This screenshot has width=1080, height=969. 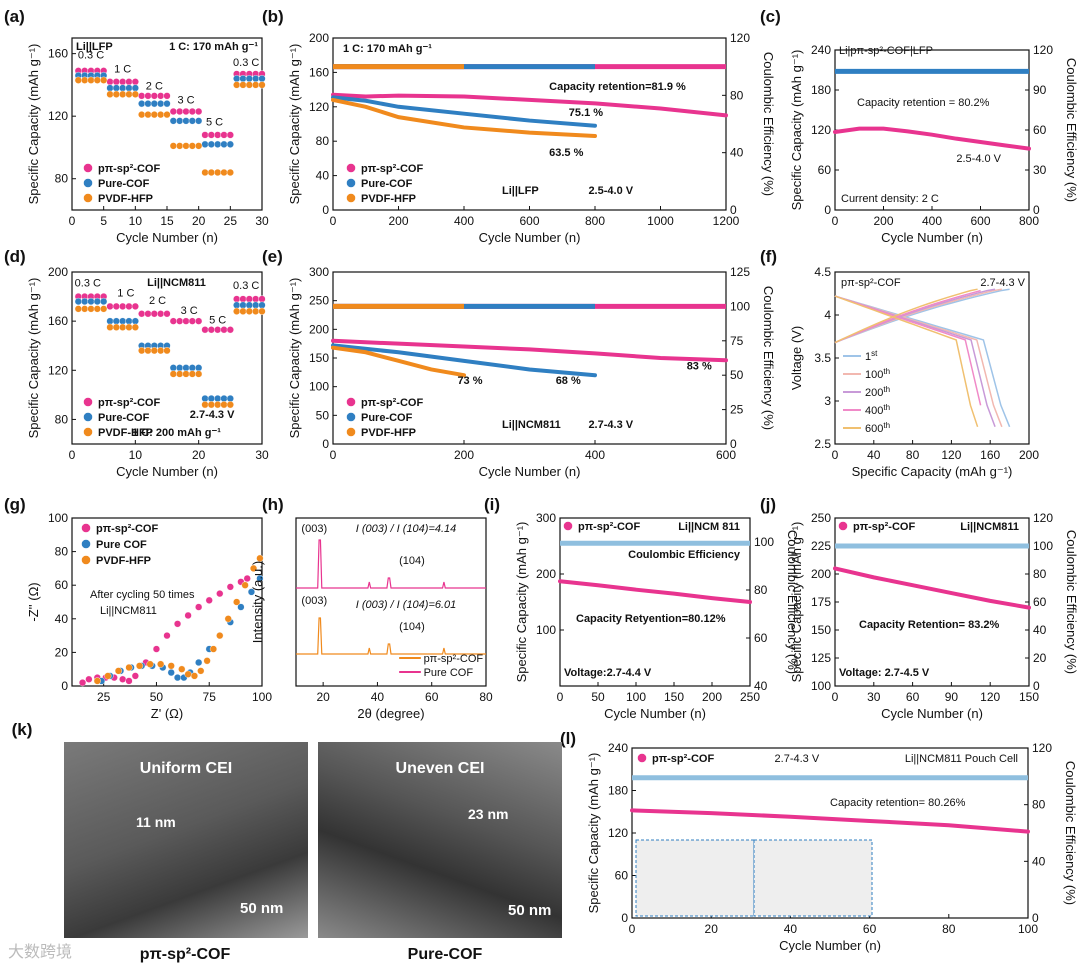 What do you see at coordinates (33, 601) in the screenshot?
I see `y-axis-label: -Z'' (Ω)` at bounding box center [33, 601].